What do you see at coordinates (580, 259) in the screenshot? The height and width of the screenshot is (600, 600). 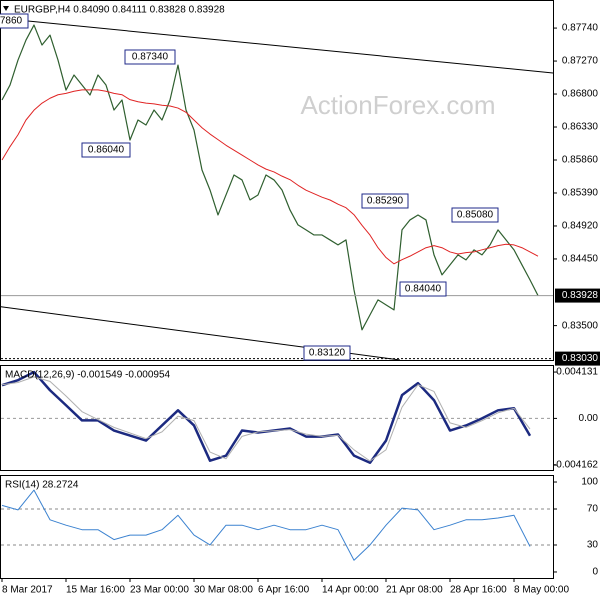 I see `y-tick-label: 0.84450` at bounding box center [580, 259].